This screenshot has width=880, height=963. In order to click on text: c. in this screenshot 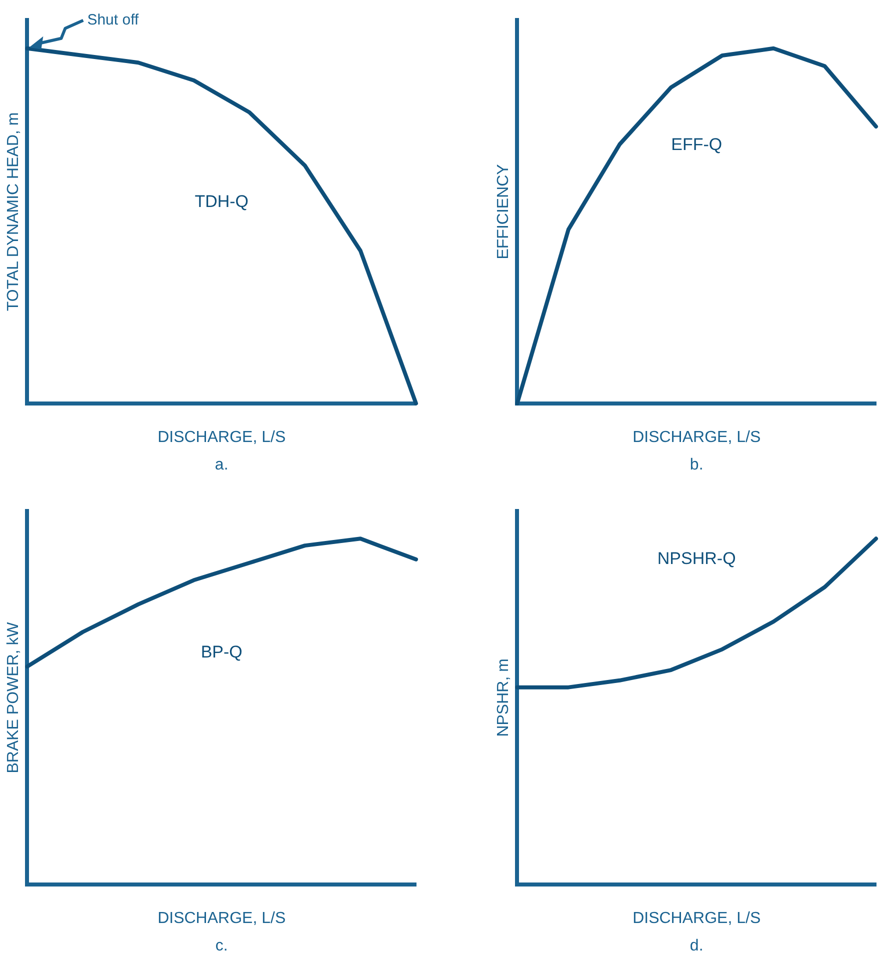, I will do `click(221, 945)`.